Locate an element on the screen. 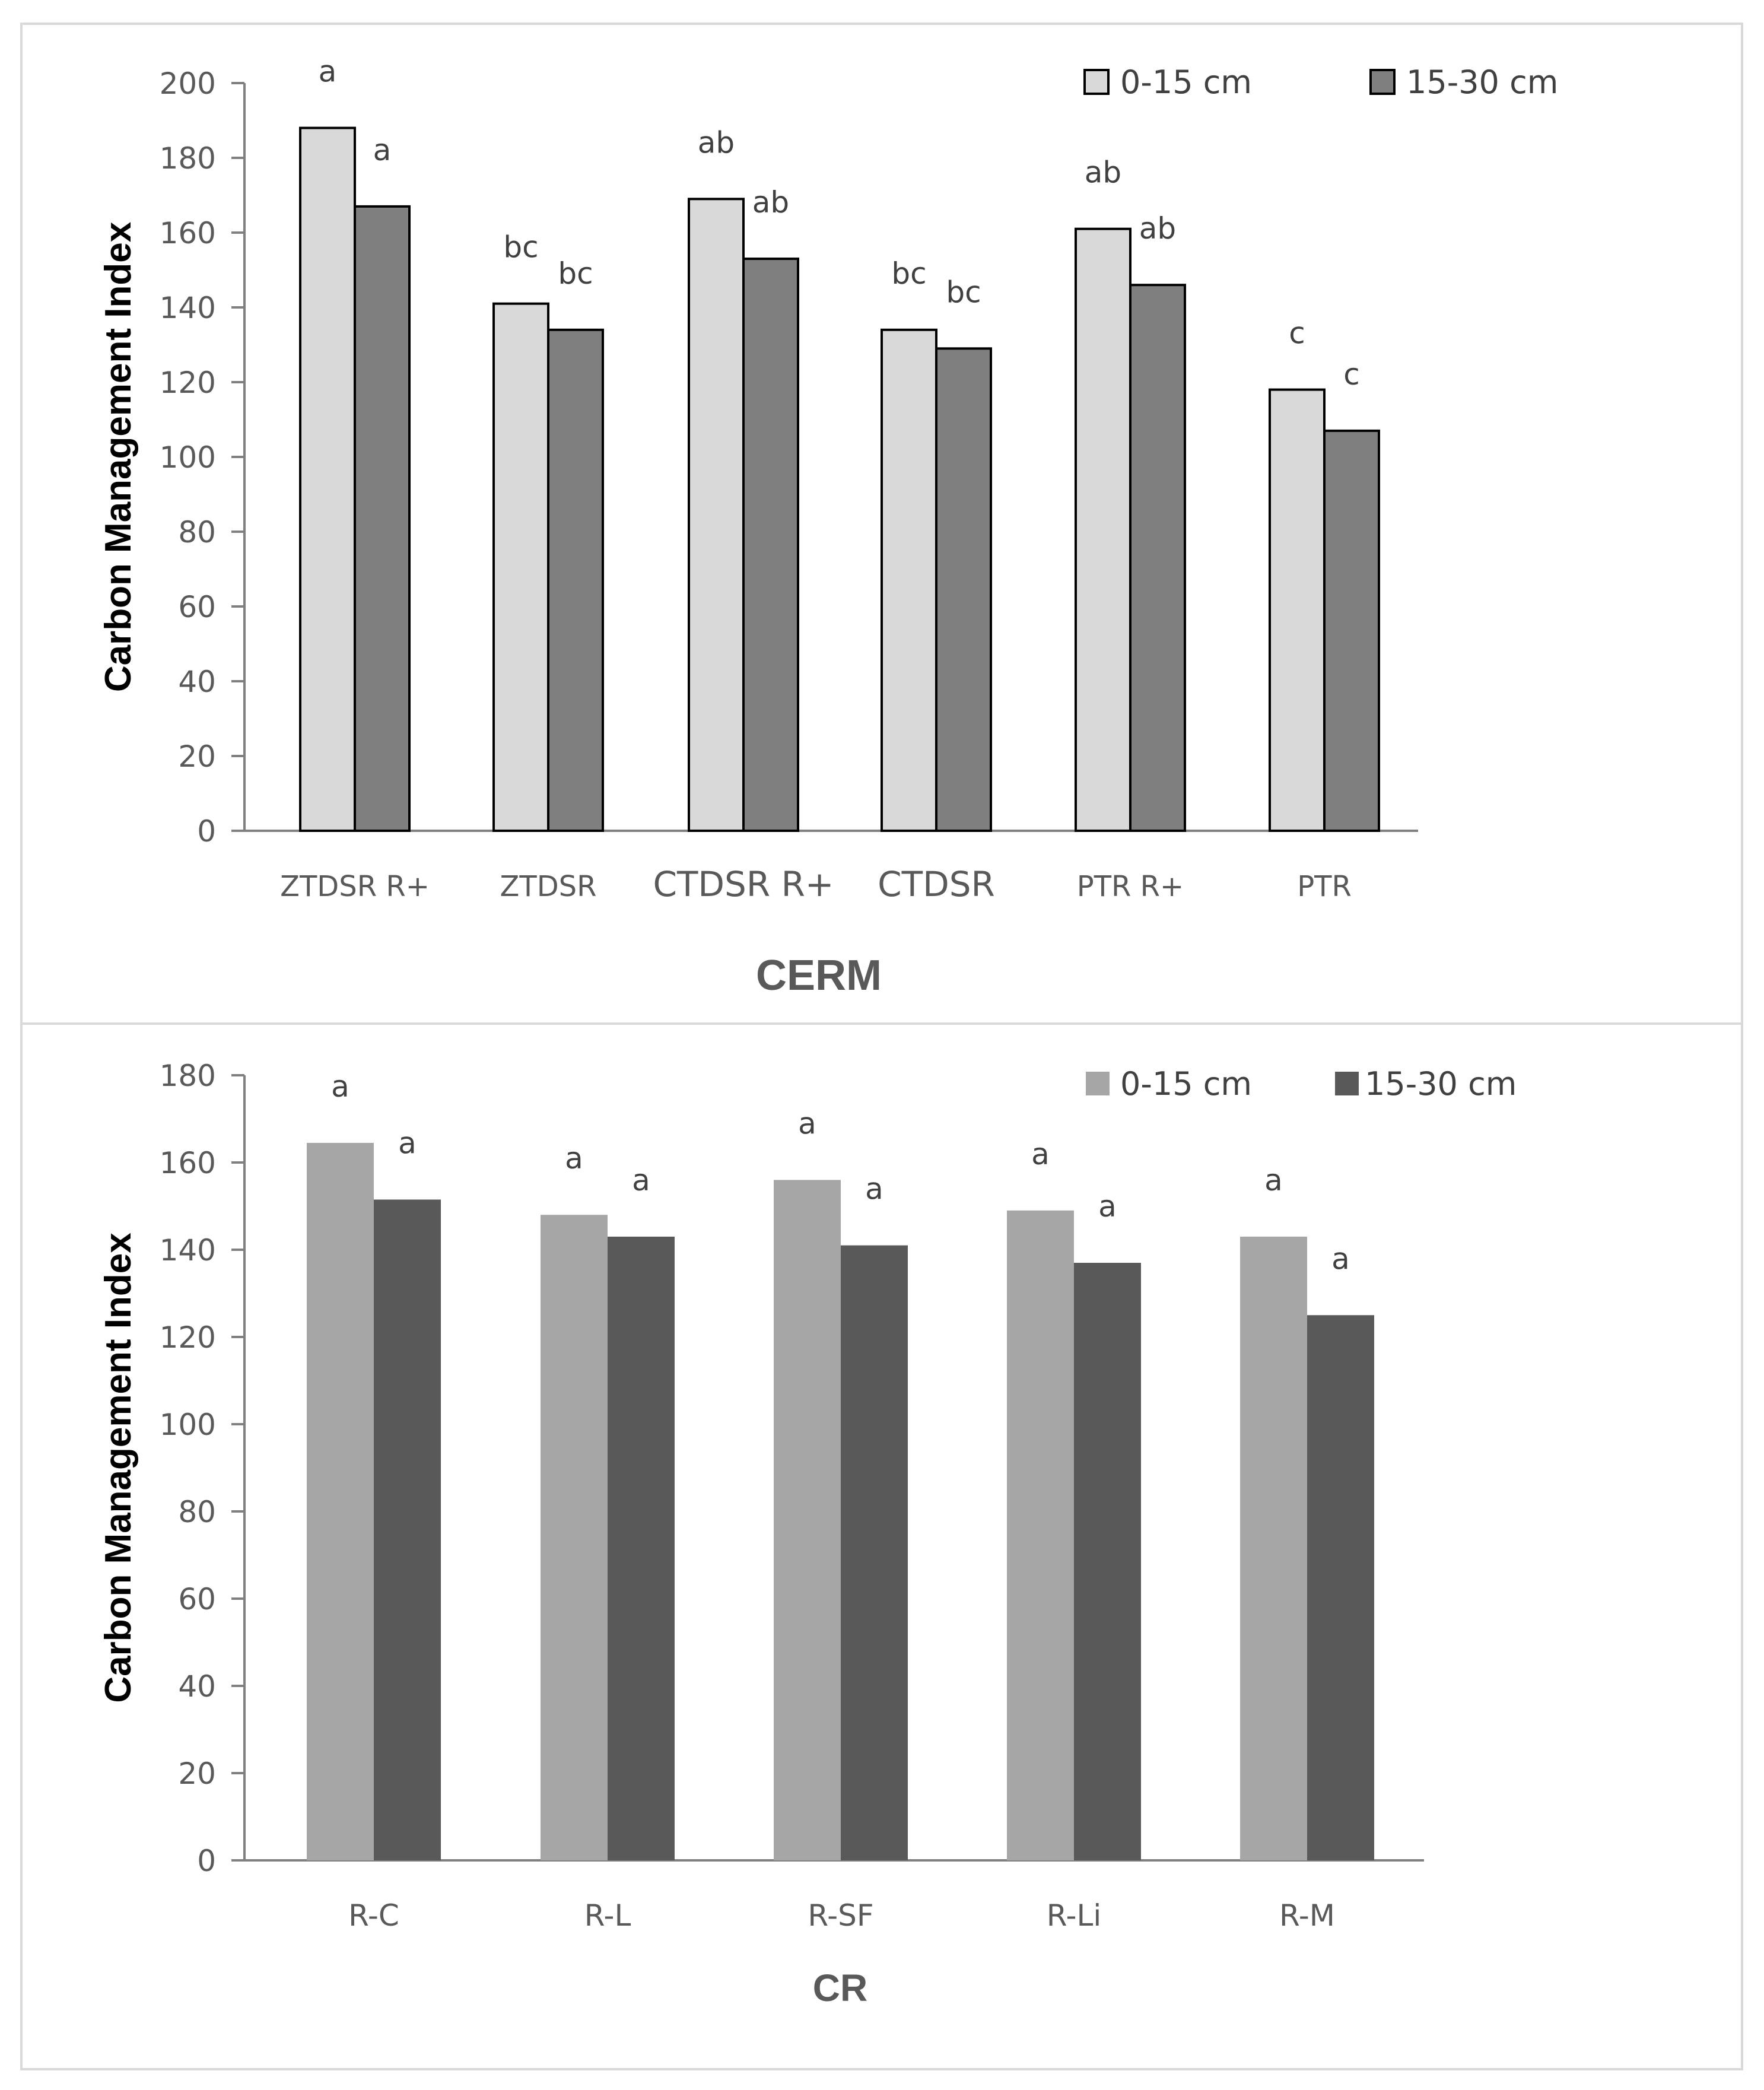 This screenshot has height=2090, width=1764. x-category-label: ZTDSR is located at coordinates (549, 886).